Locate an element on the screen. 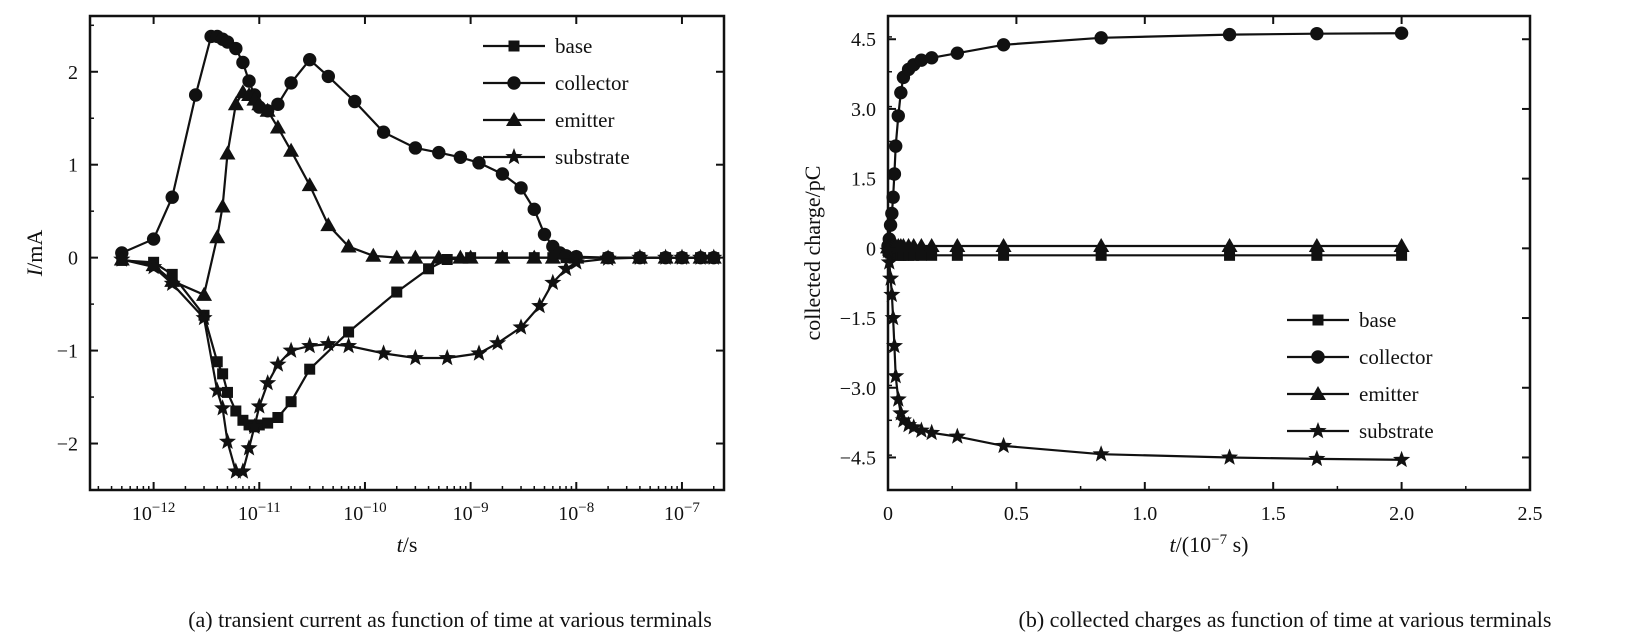 Image resolution: width=1650 pixels, height=639 pixels. legend-label-substrate: substrate is located at coordinates (1396, 431).